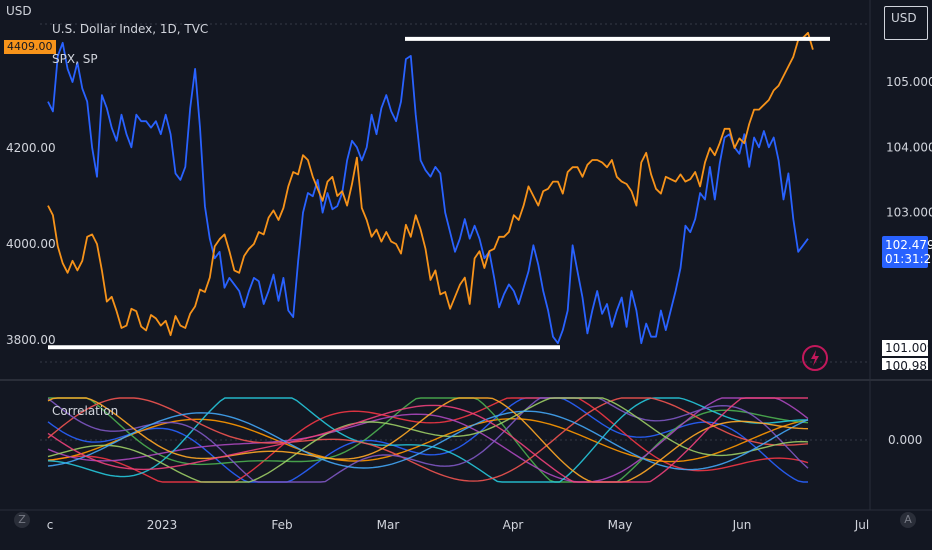 The width and height of the screenshot is (932, 550). What do you see at coordinates (30, 47) in the screenshot?
I see `left-cut-price-tag: 4409.00` at bounding box center [30, 47].